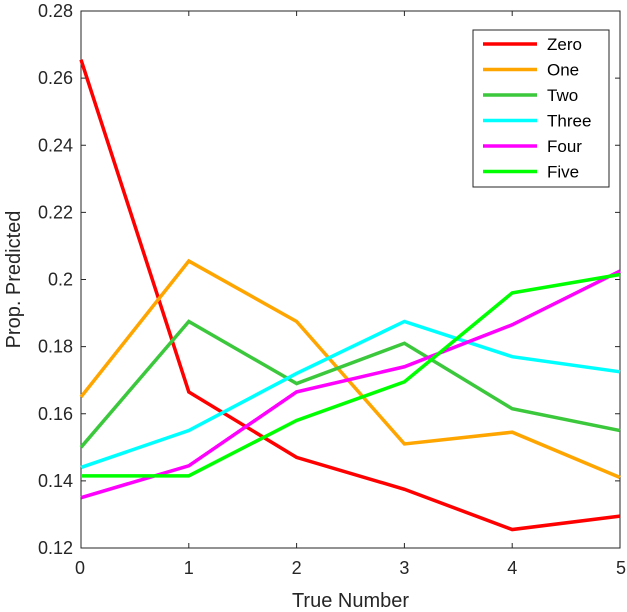 The image size is (627, 612). What do you see at coordinates (297, 568) in the screenshot?
I see `x-tick-label: 2` at bounding box center [297, 568].